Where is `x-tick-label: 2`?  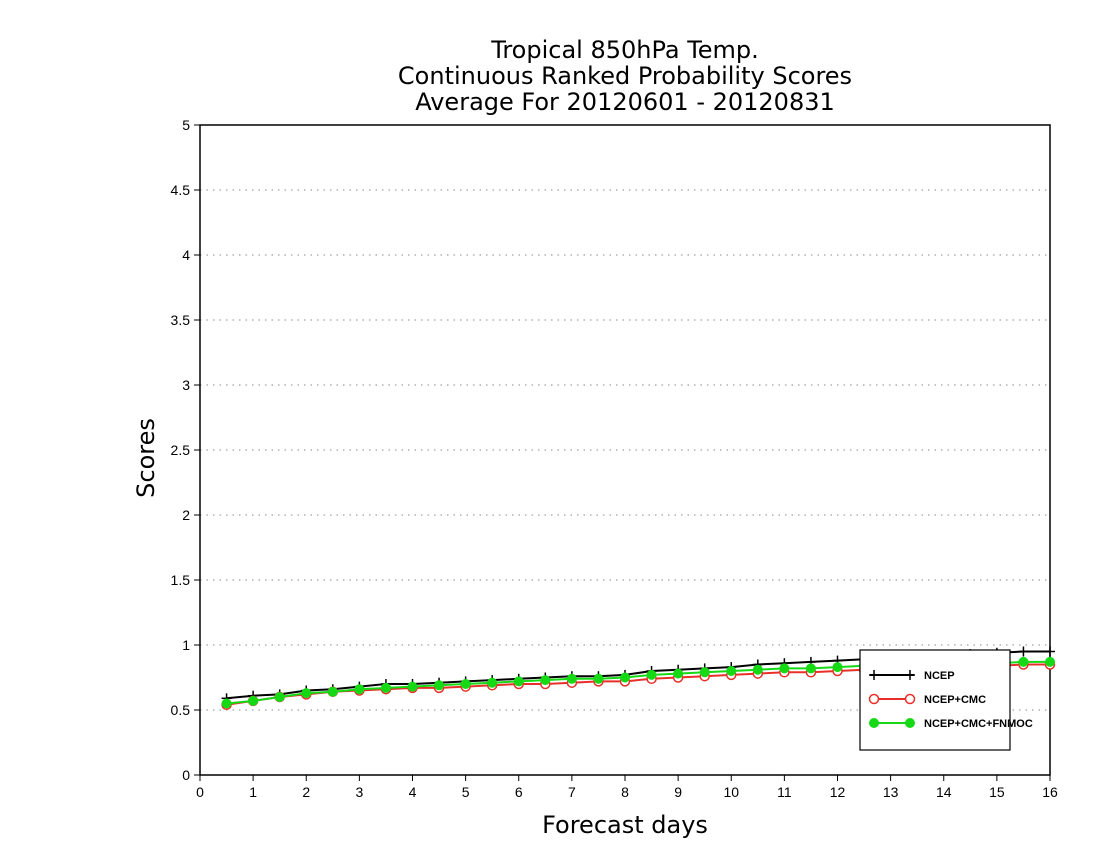
x-tick-label: 2 is located at coordinates (306, 792).